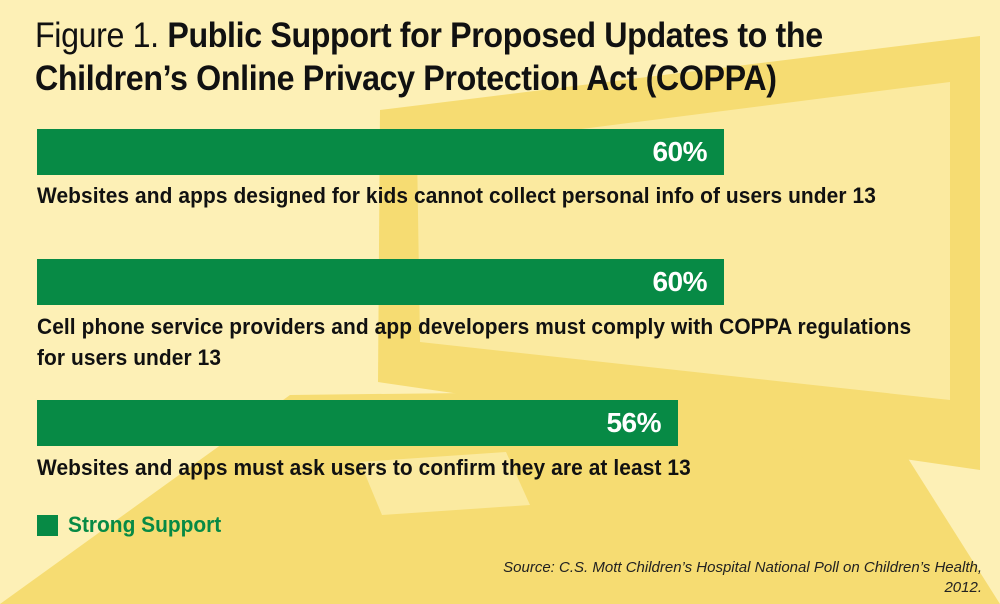  What do you see at coordinates (357, 423) in the screenshot?
I see `bar-3: 56%` at bounding box center [357, 423].